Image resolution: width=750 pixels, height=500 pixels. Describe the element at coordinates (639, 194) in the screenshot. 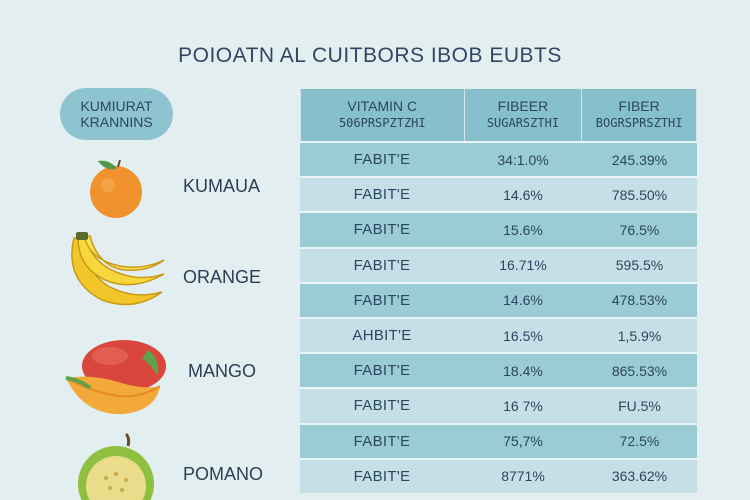

I see `row-value-cell: 785.50%` at that location.